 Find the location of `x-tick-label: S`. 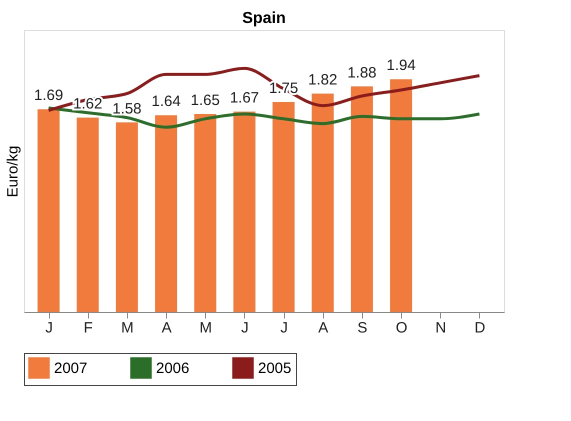

x-tick-label: S is located at coordinates (362, 328).